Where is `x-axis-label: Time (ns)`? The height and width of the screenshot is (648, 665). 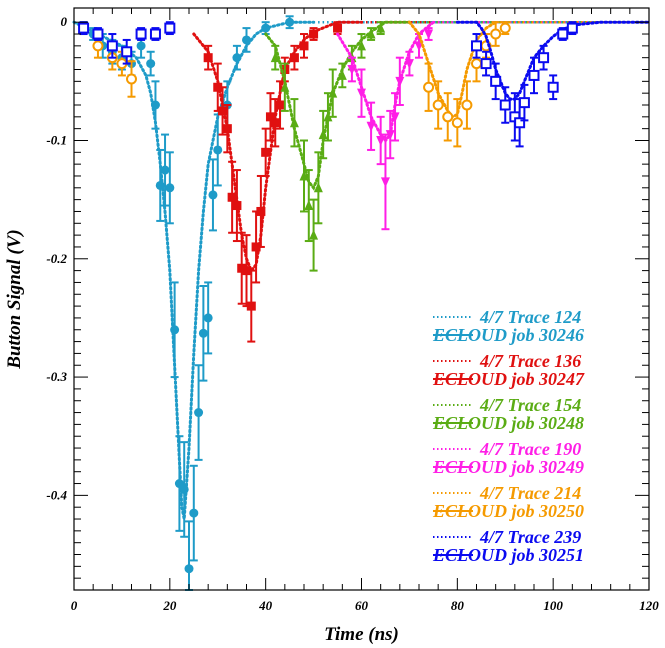
x-axis-label: Time (ns) is located at coordinates (361, 634).